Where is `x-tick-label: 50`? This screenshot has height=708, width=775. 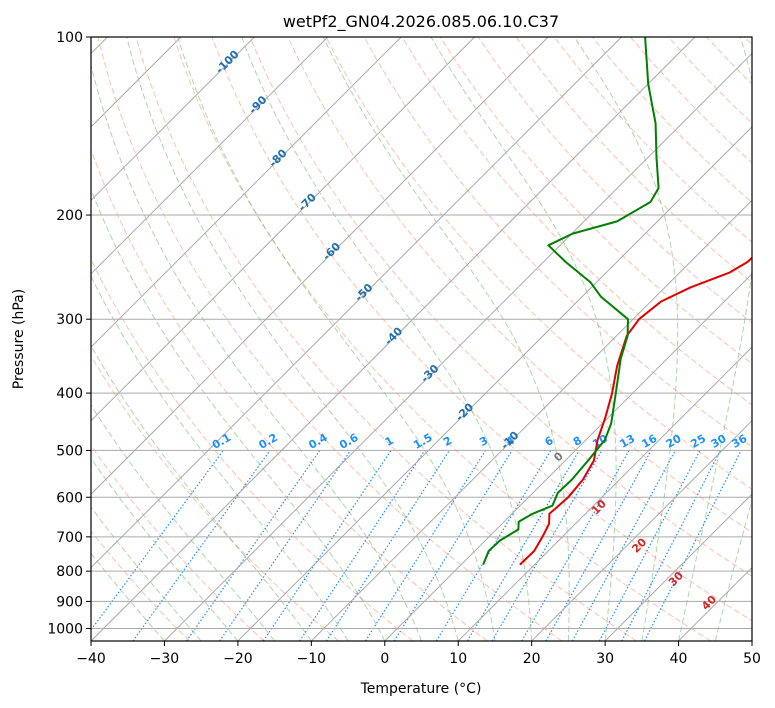 x-tick-label: 50 is located at coordinates (752, 659).